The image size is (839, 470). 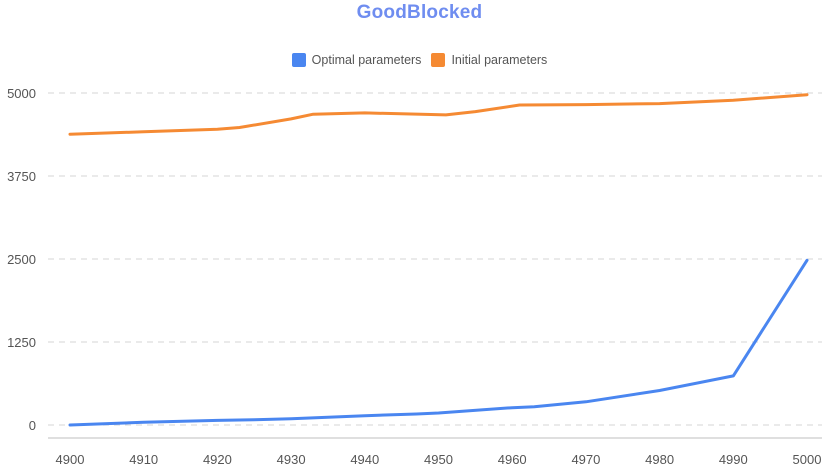 What do you see at coordinates (733, 459) in the screenshot?
I see `x-tick-label: 4990` at bounding box center [733, 459].